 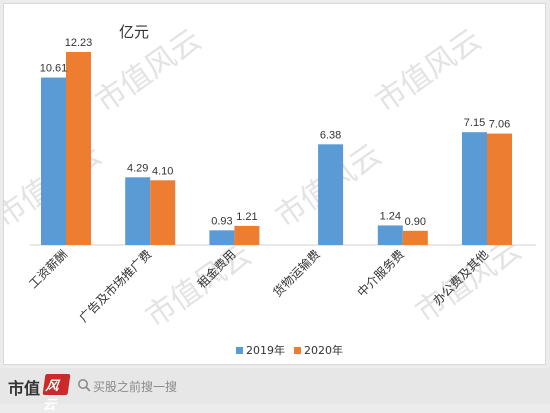 I want to click on footer-bar: 市值 风云 买股之前搜一搜, so click(x=275, y=390).